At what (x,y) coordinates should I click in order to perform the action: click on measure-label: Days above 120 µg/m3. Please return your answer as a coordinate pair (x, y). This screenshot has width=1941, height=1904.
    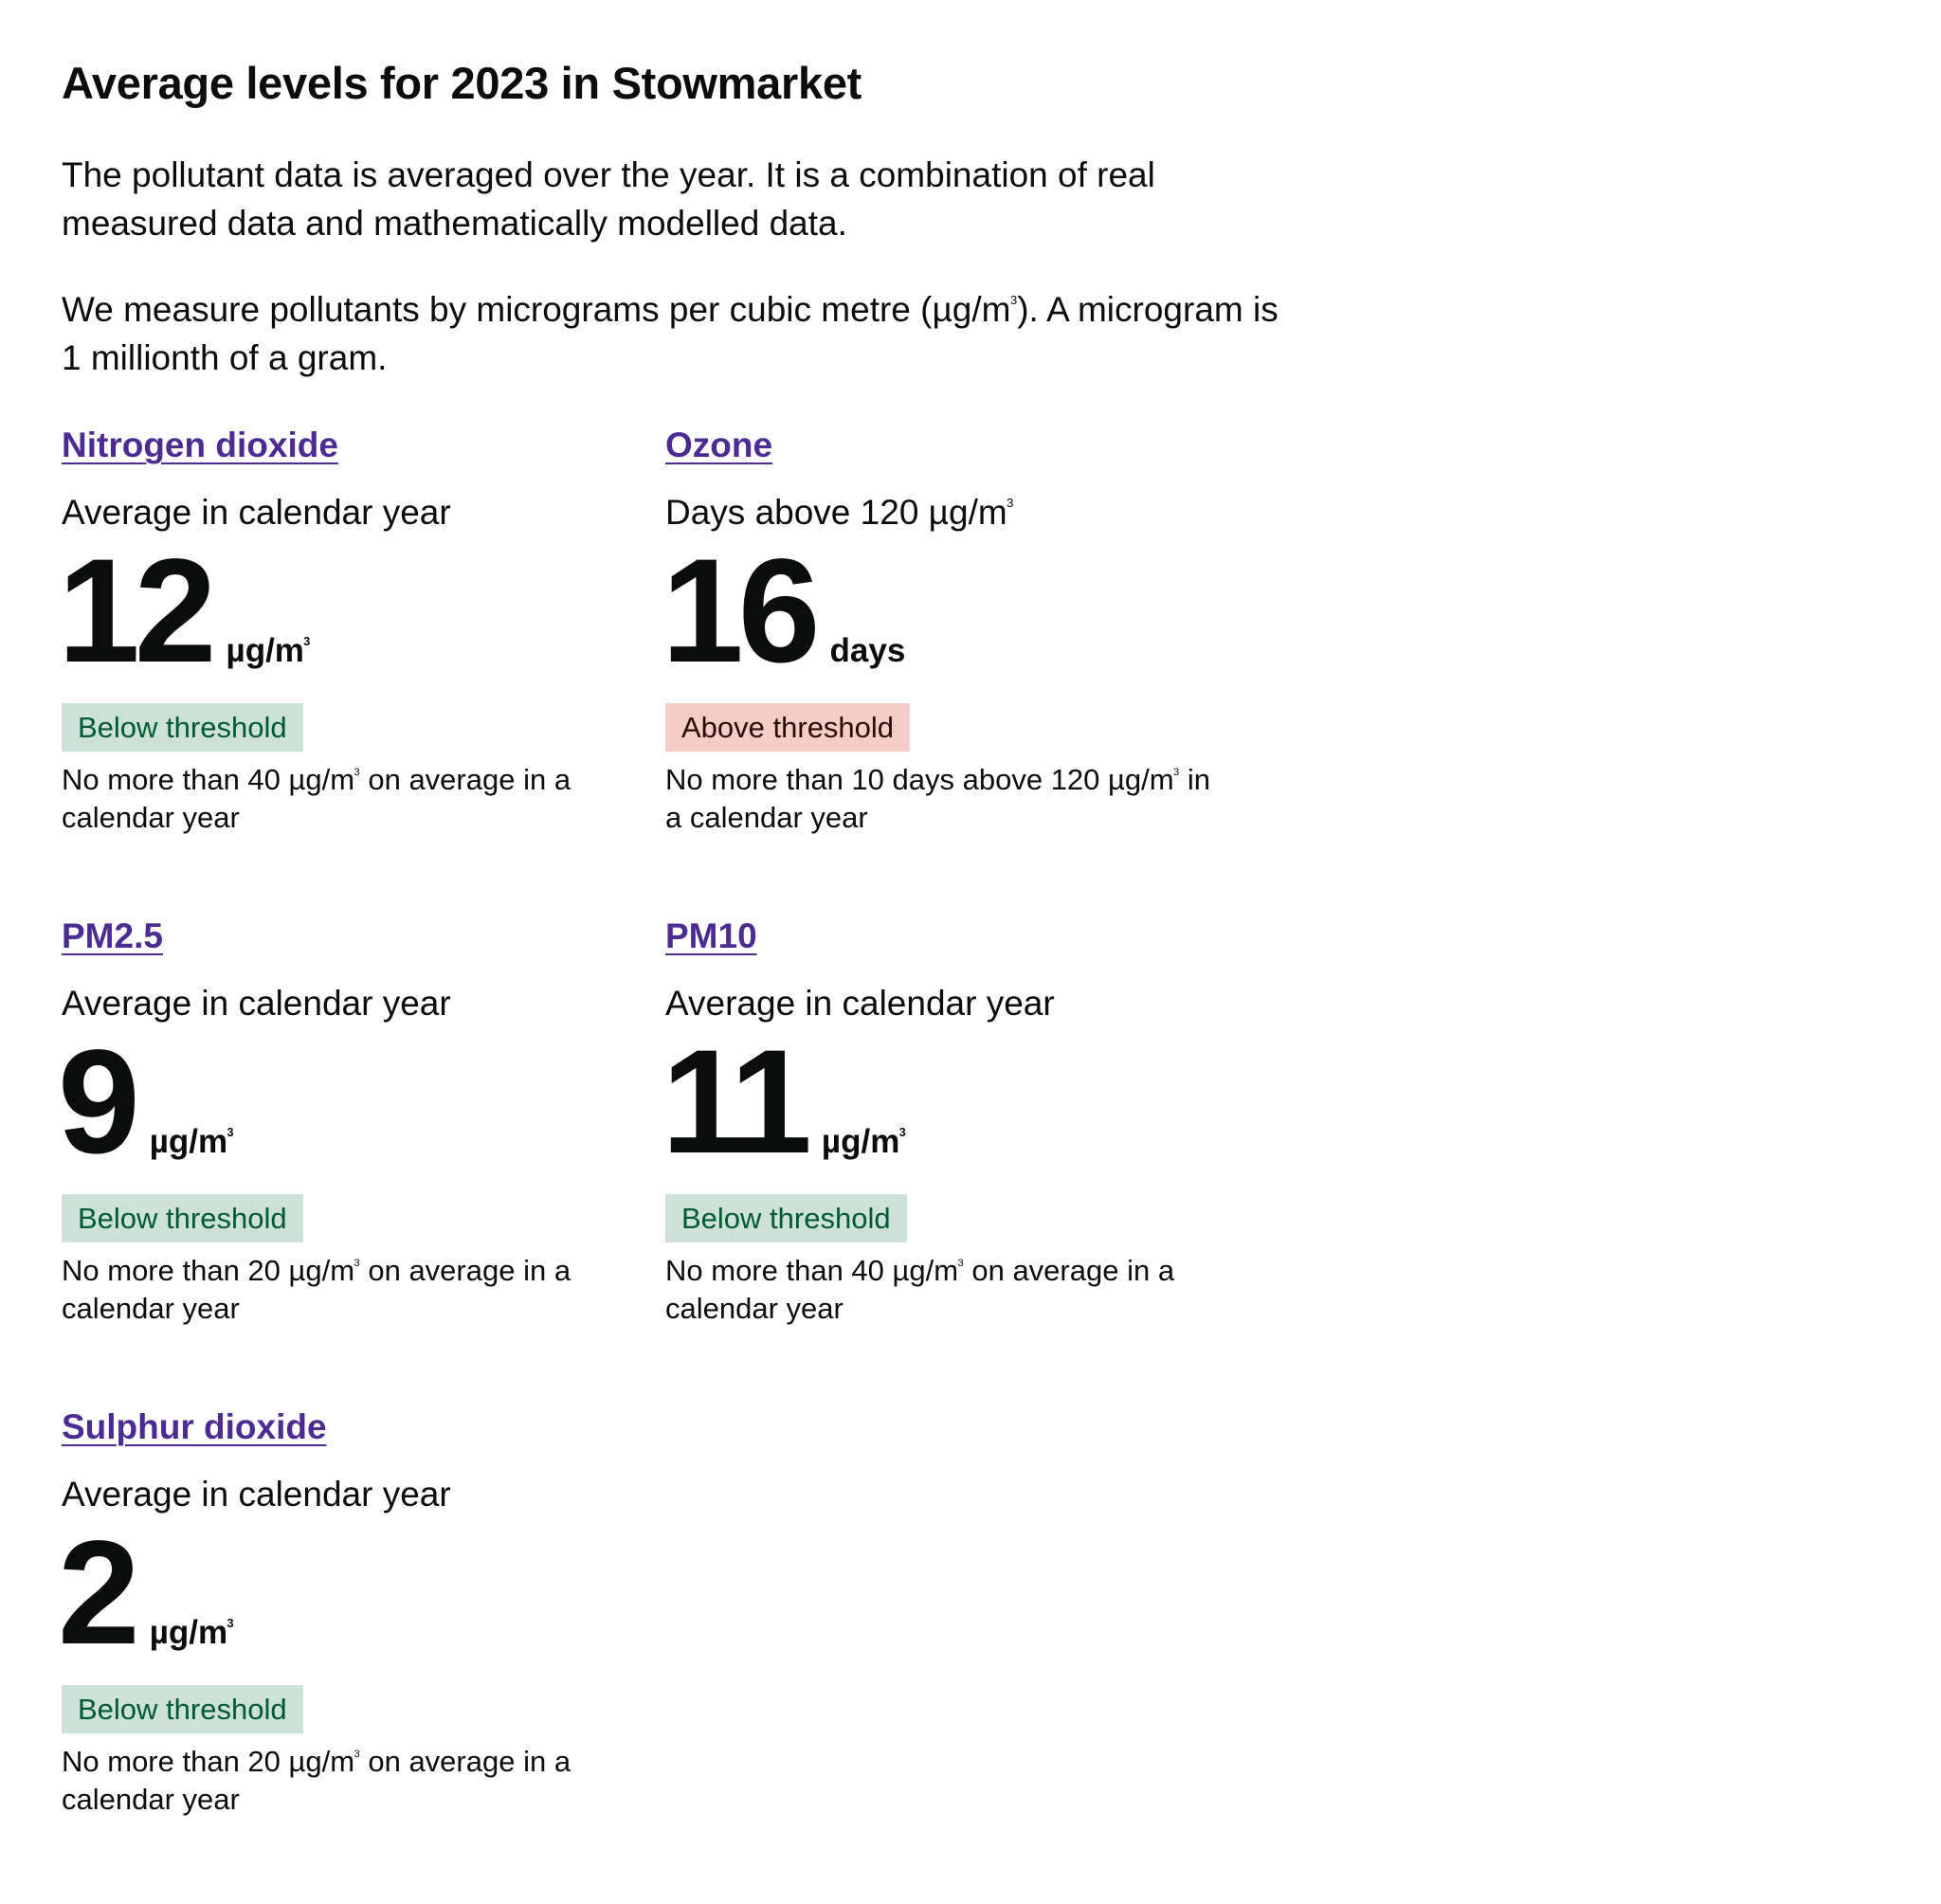
    Looking at the image, I should click on (839, 512).